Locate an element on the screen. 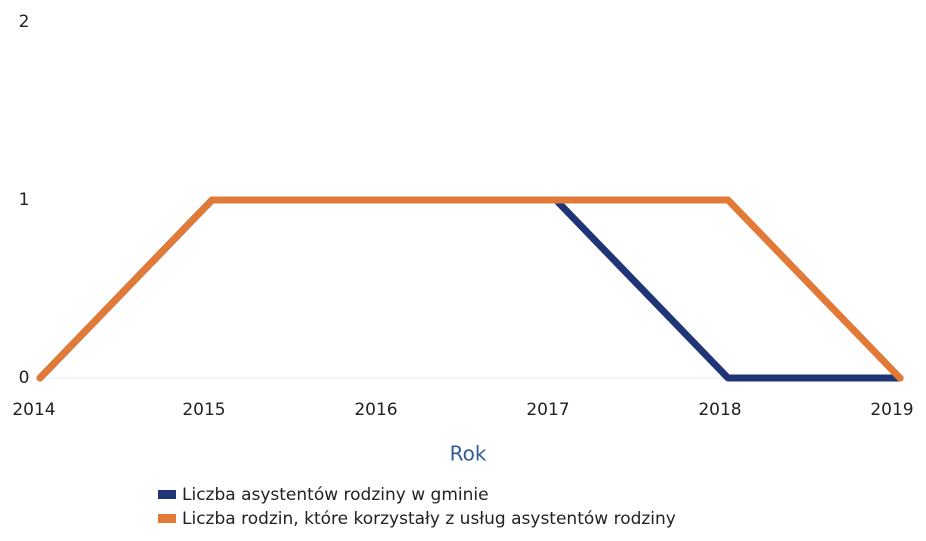 Image resolution: width=926 pixels, height=541 pixels. x-tick-label: 2019 is located at coordinates (891, 410).